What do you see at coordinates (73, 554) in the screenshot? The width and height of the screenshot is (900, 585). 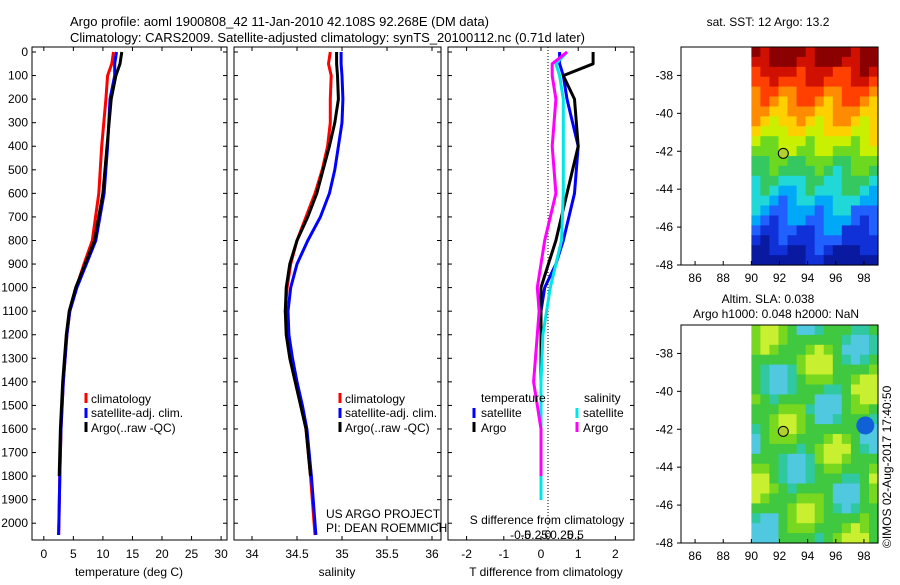 I see `x-tick-label: 5` at bounding box center [73, 554].